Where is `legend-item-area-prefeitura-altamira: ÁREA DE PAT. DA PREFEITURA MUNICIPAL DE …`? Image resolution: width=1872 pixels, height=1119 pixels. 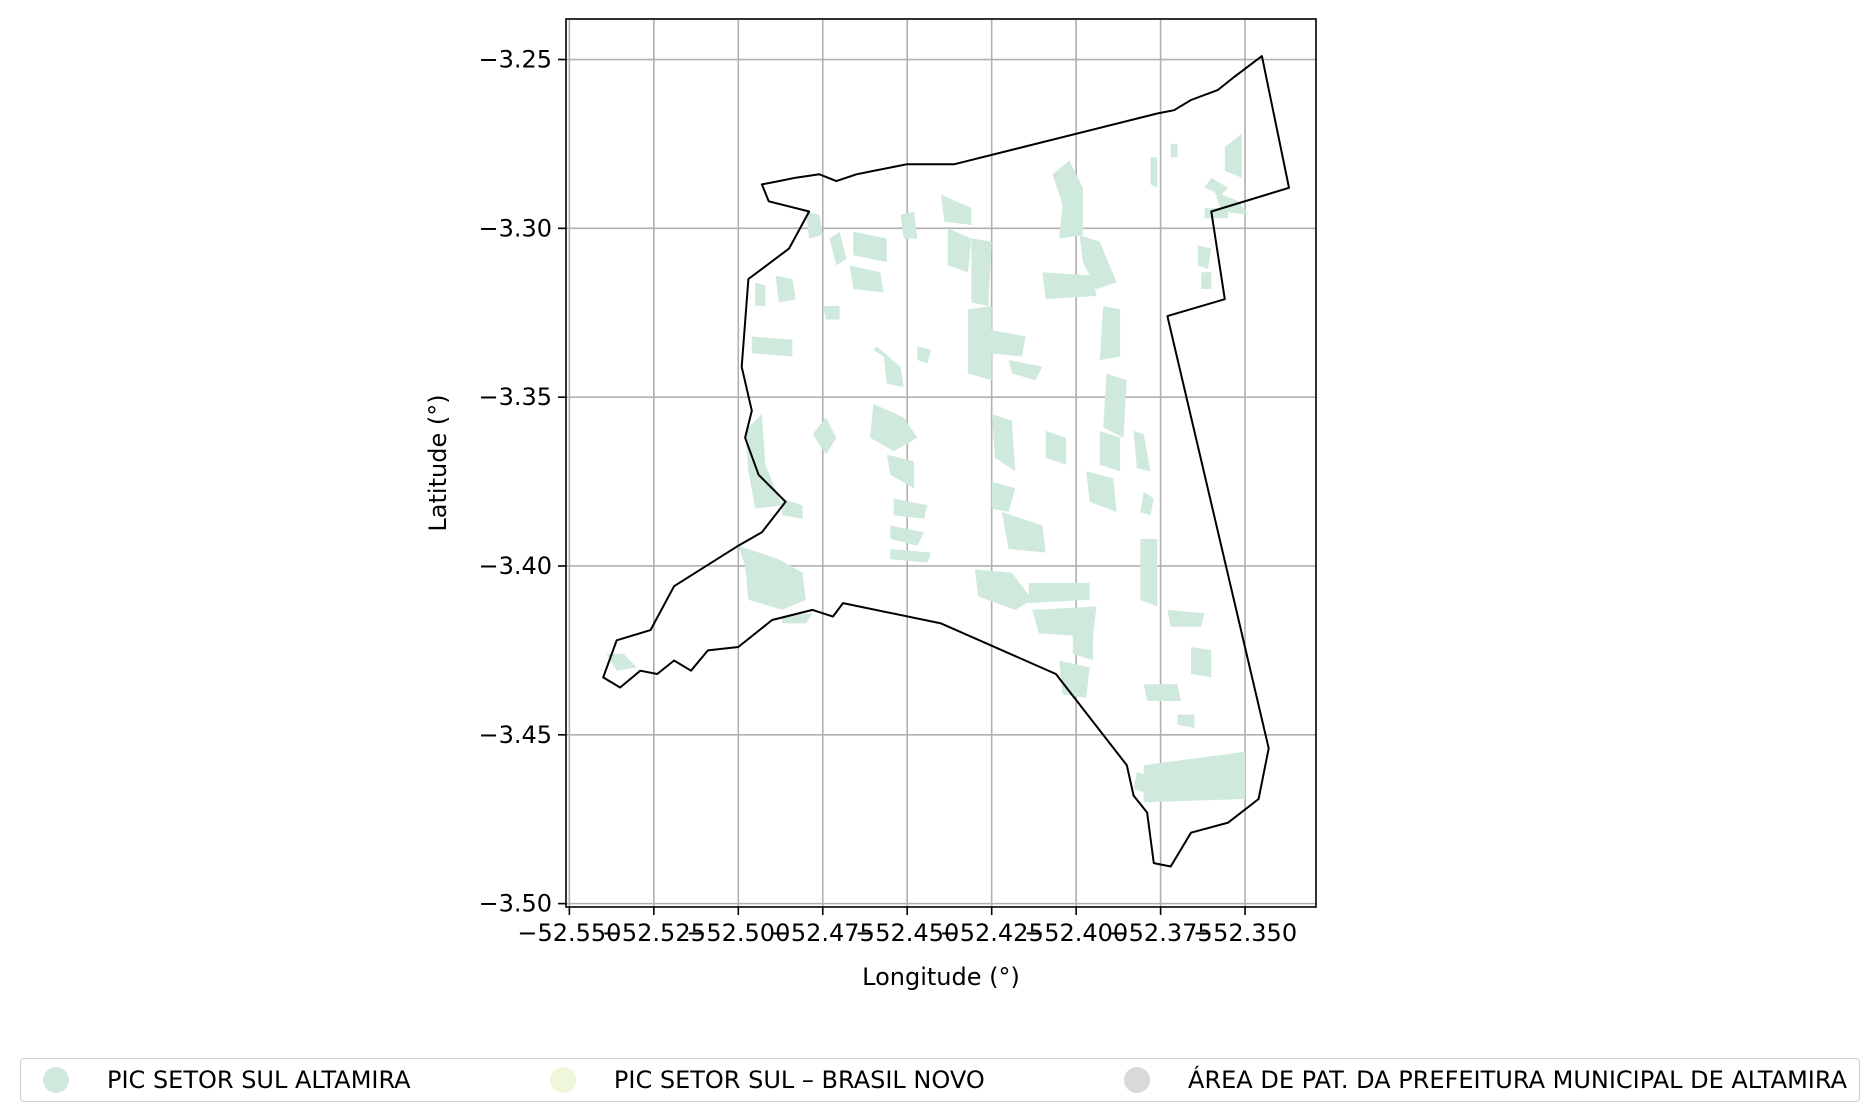
legend-item-area-prefeitura-altamira: ÁREA DE PAT. DA PREFEITURA MUNICIPAL DE … is located at coordinates (1485, 1080).